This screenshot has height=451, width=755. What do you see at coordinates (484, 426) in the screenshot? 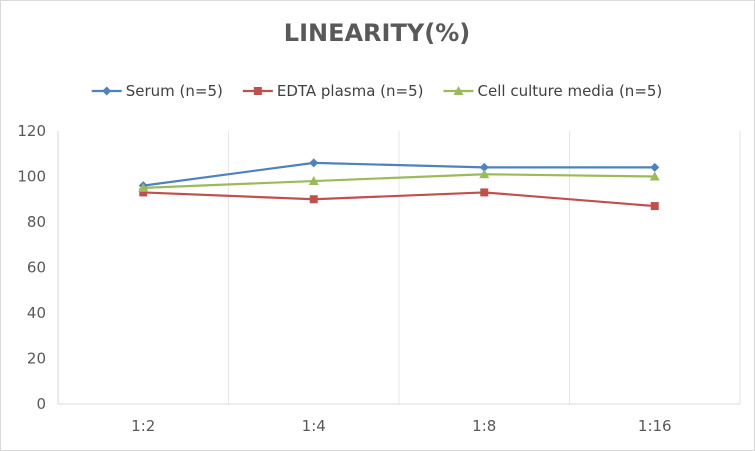
I see `x-tick-label: 1:8` at bounding box center [484, 426].